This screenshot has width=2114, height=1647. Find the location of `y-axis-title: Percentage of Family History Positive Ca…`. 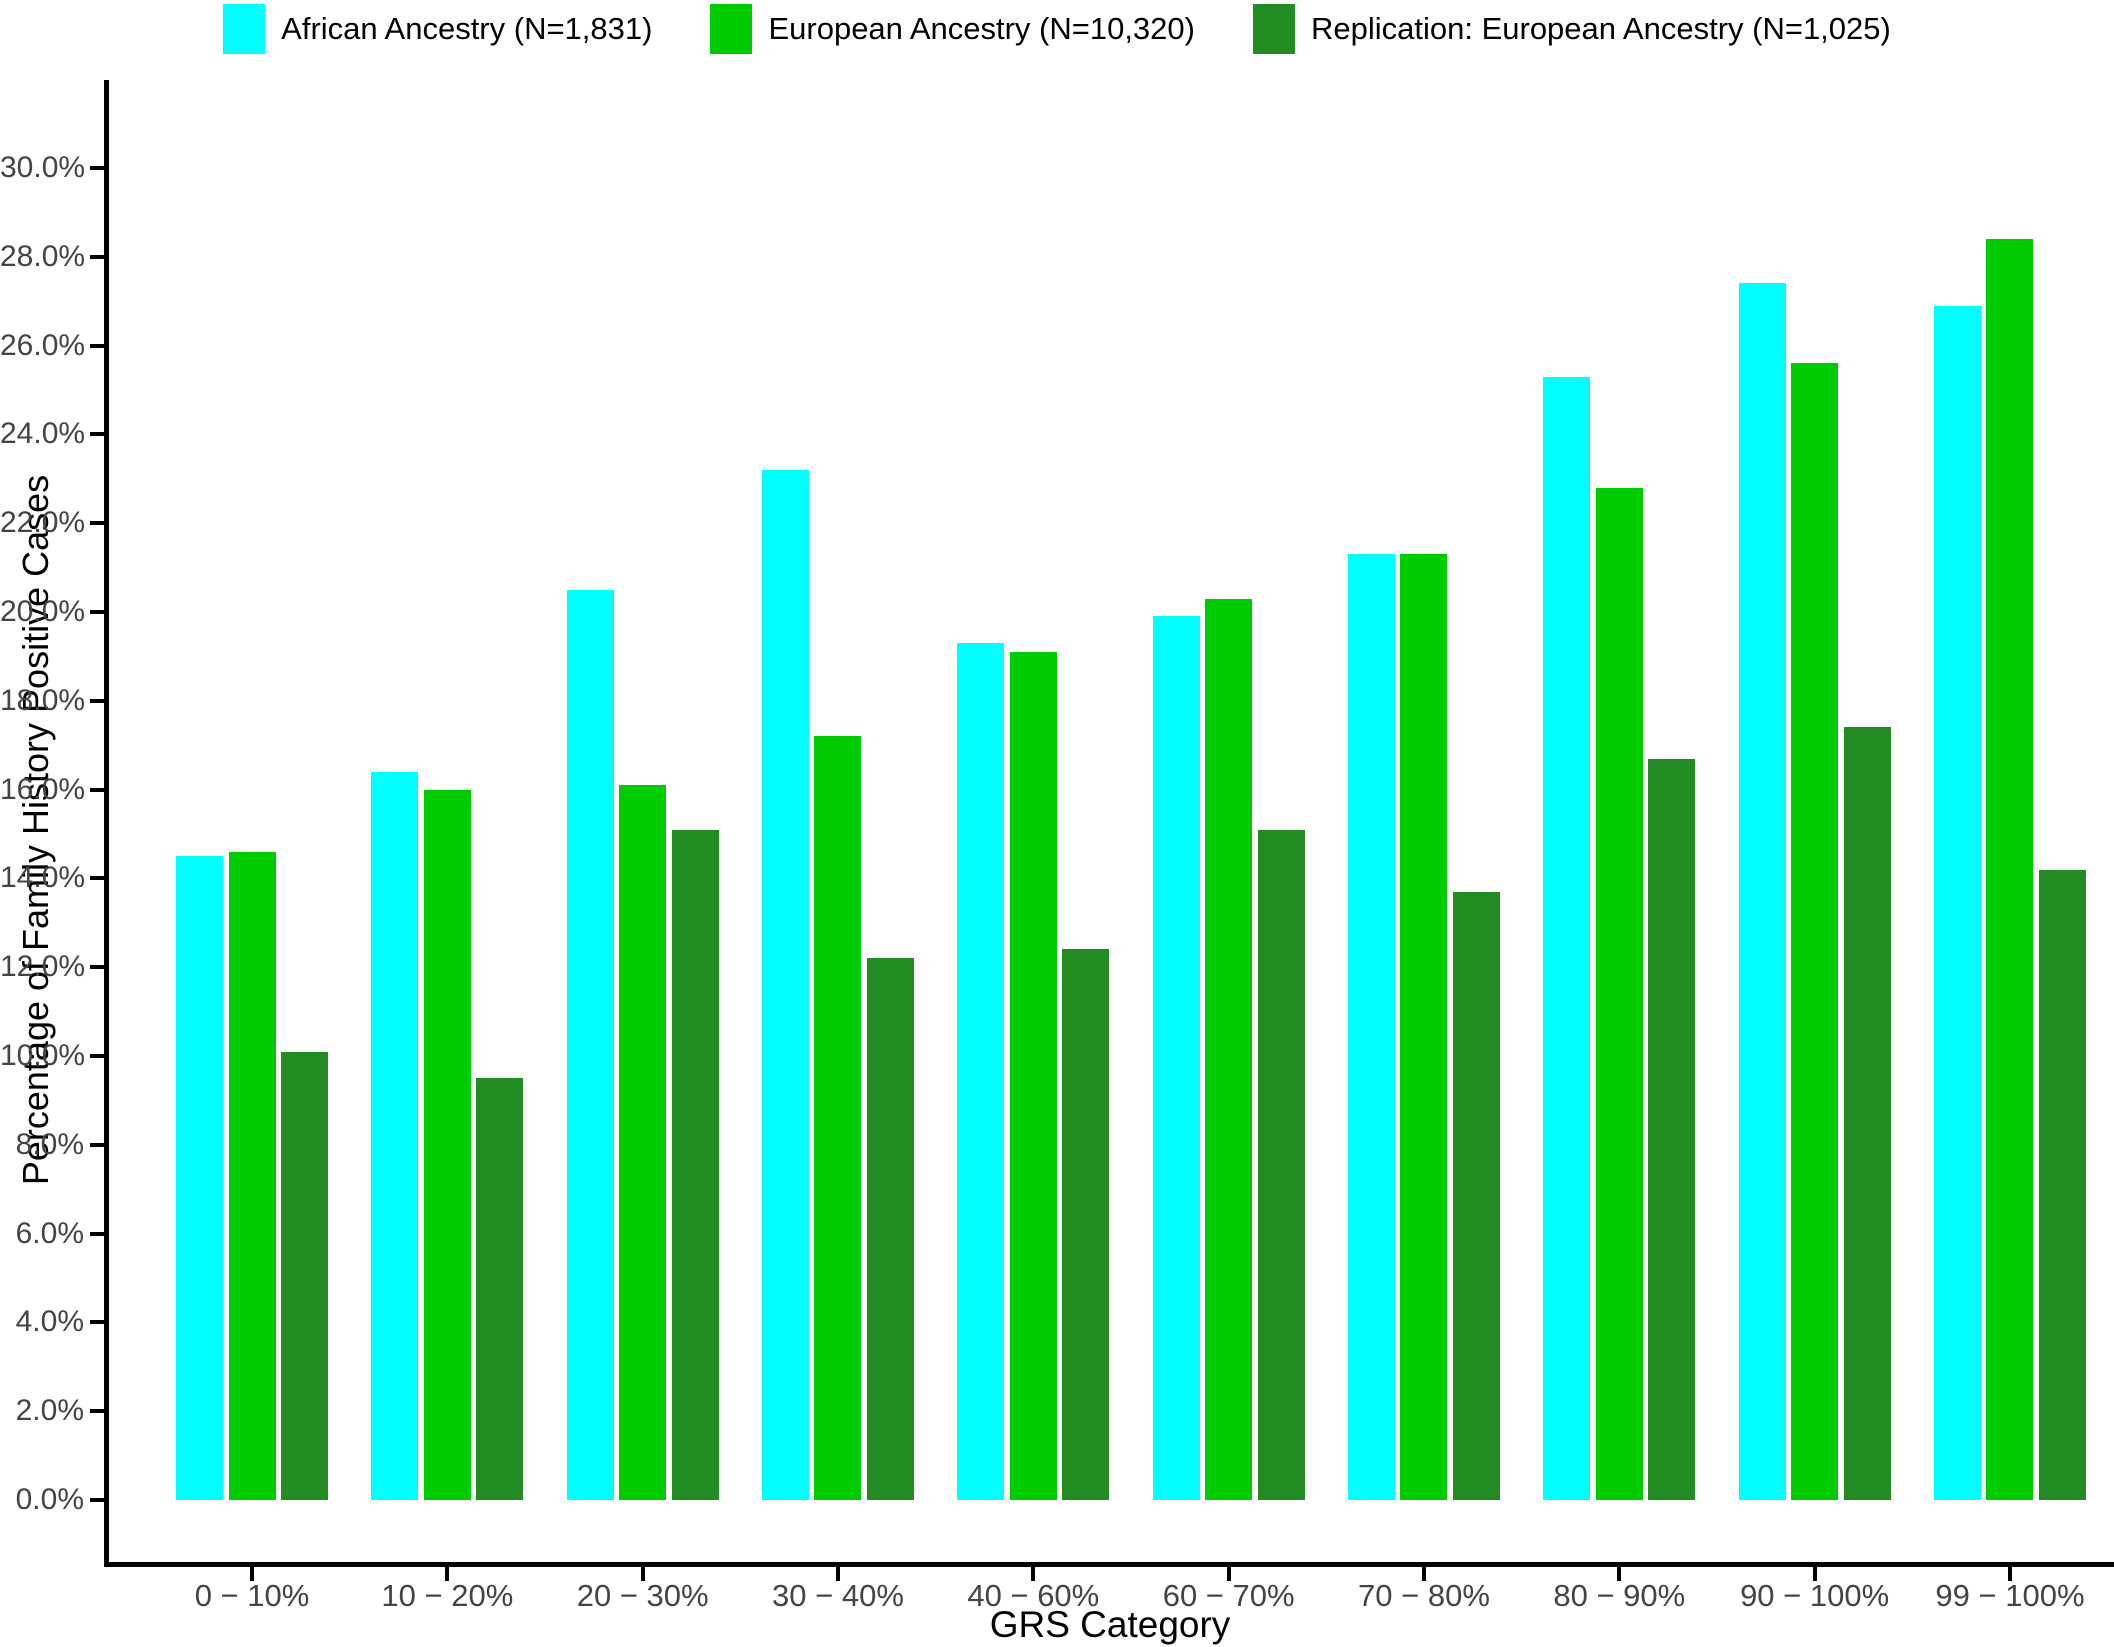

y-axis-title: Percentage of Family History Positive Ca… is located at coordinates (35, 830).